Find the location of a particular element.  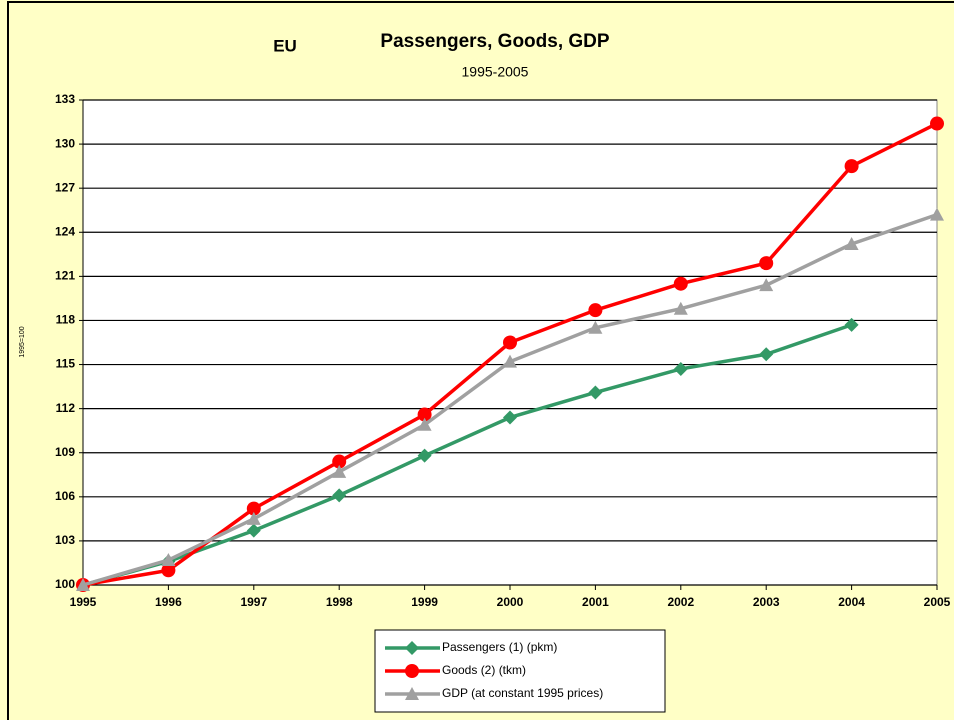

y-axis-label: 1995=100 is located at coordinates (22, 341).